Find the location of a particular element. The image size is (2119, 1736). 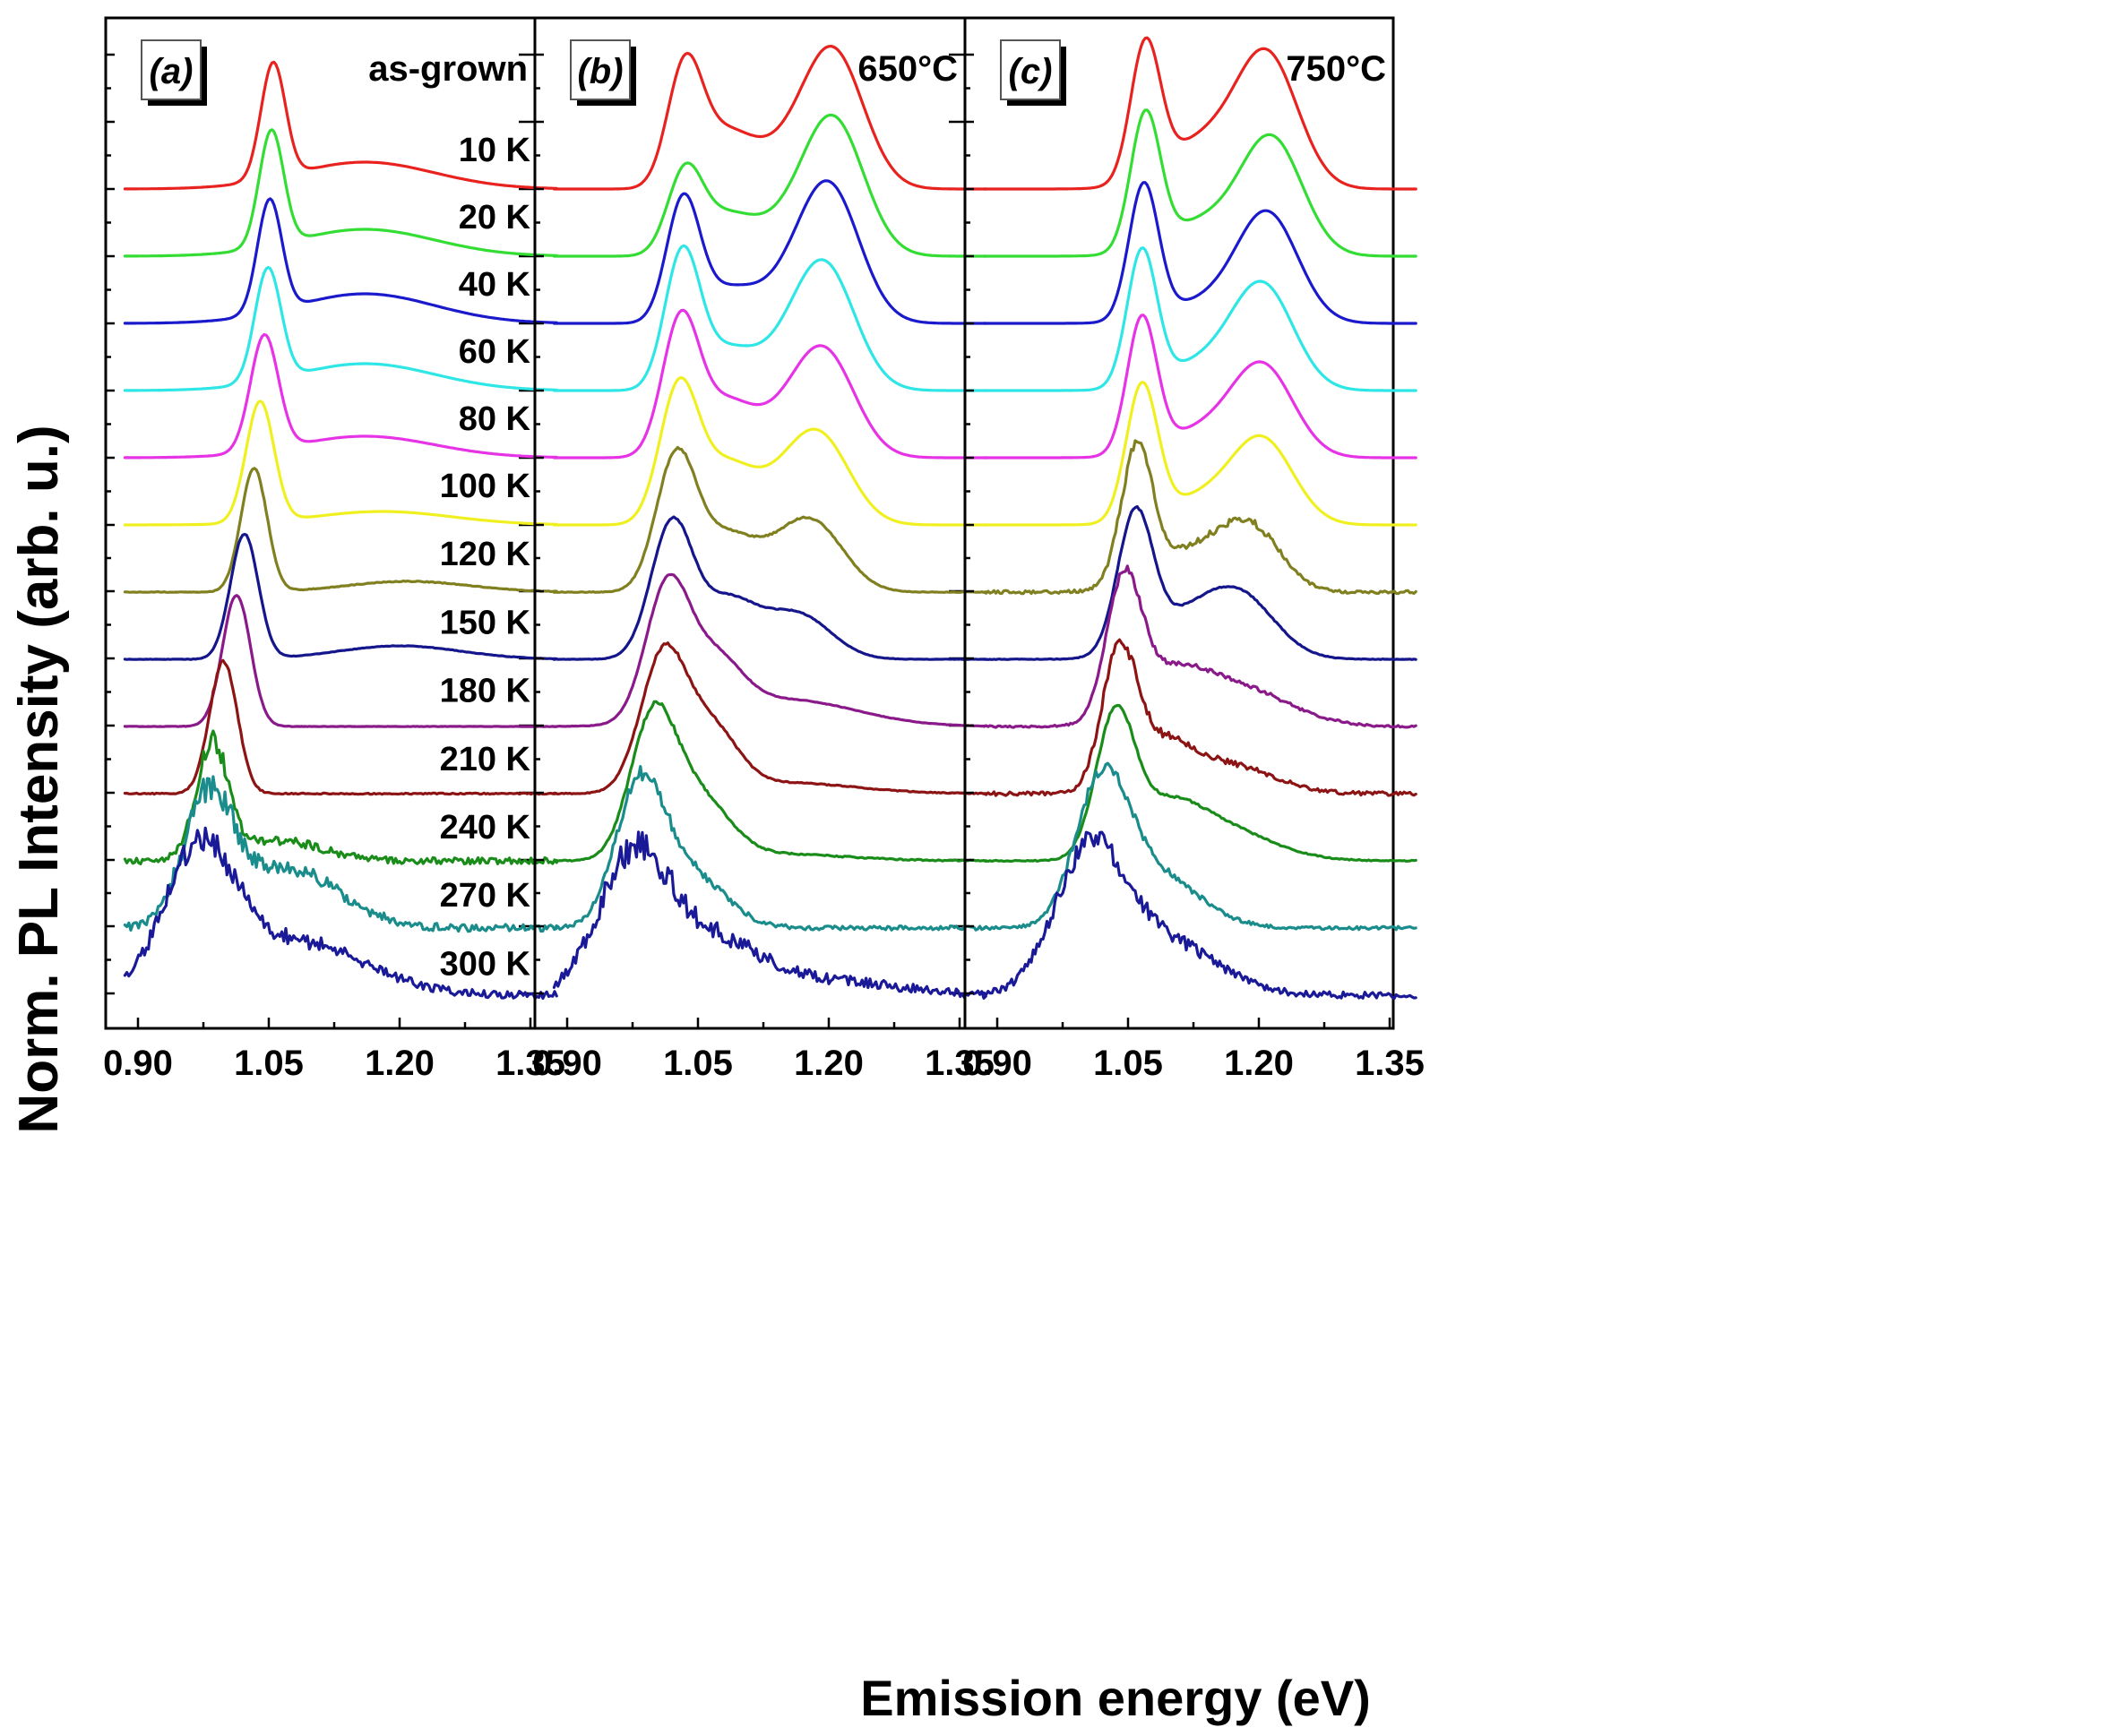

panel-title: 650°C is located at coordinates (908, 69).